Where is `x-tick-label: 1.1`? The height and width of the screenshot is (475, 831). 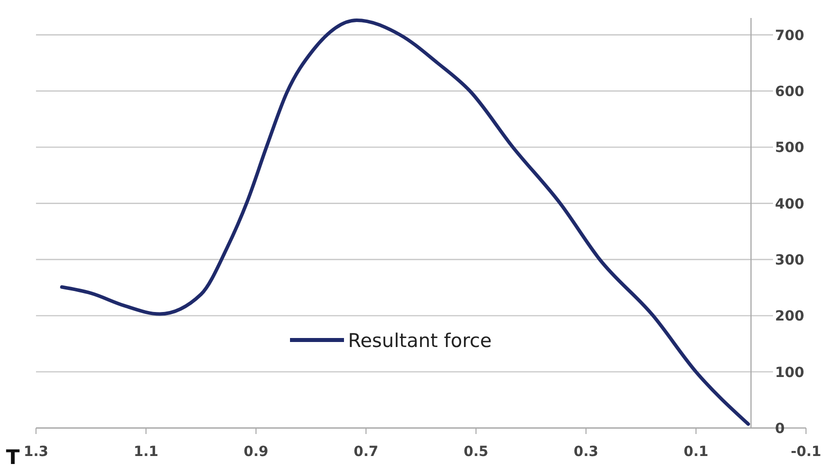
x-tick-label: 1.1 is located at coordinates (146, 452).